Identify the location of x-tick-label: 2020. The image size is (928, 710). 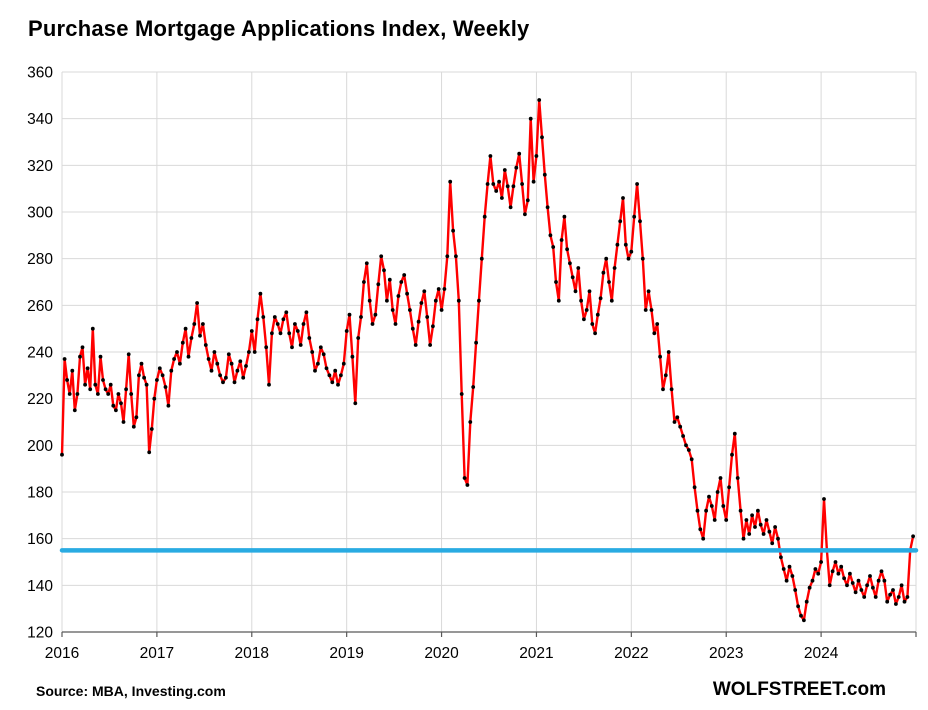
(441, 653).